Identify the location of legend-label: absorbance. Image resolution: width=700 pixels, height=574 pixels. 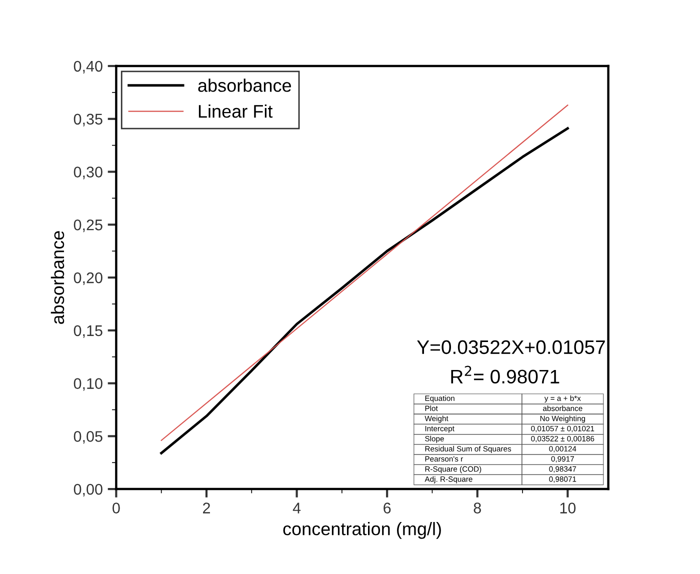
(245, 85).